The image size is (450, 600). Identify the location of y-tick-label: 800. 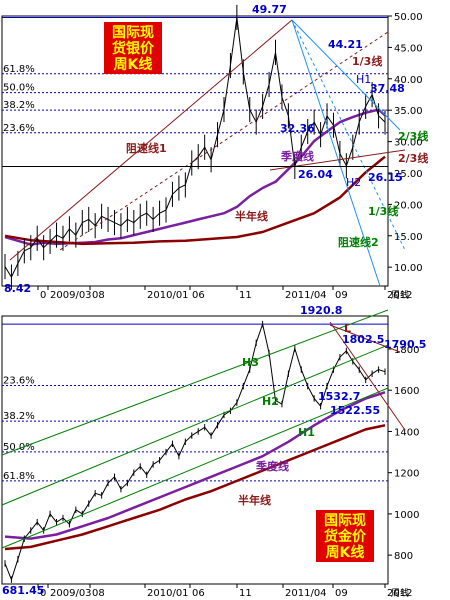
(403, 556).